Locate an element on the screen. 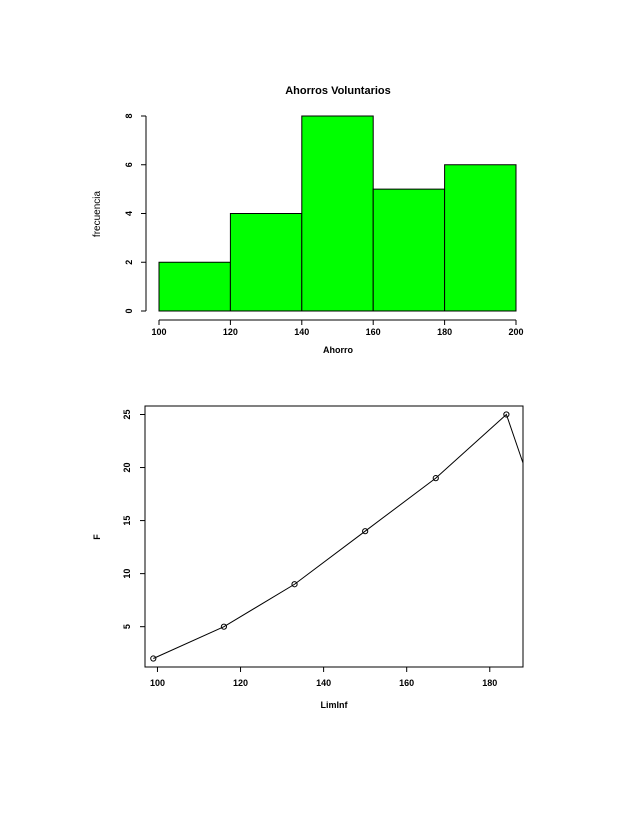 The height and width of the screenshot is (826, 638). x-axis-label: LimInf is located at coordinates (335, 705).